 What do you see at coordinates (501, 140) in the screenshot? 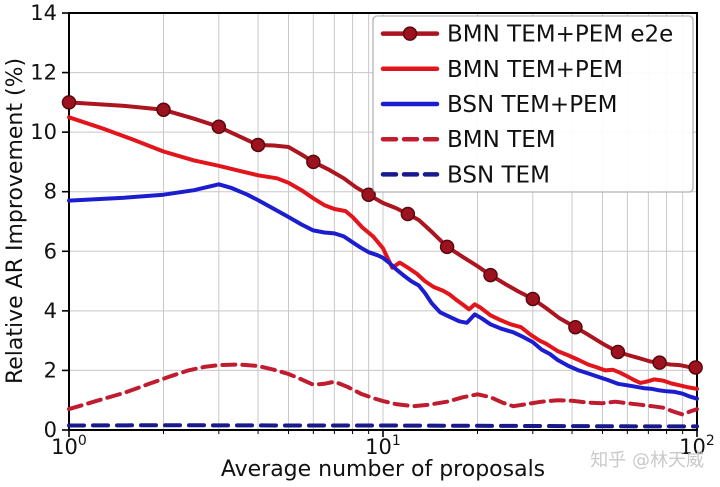
I see `legend-label: BMN TEM` at bounding box center [501, 140].